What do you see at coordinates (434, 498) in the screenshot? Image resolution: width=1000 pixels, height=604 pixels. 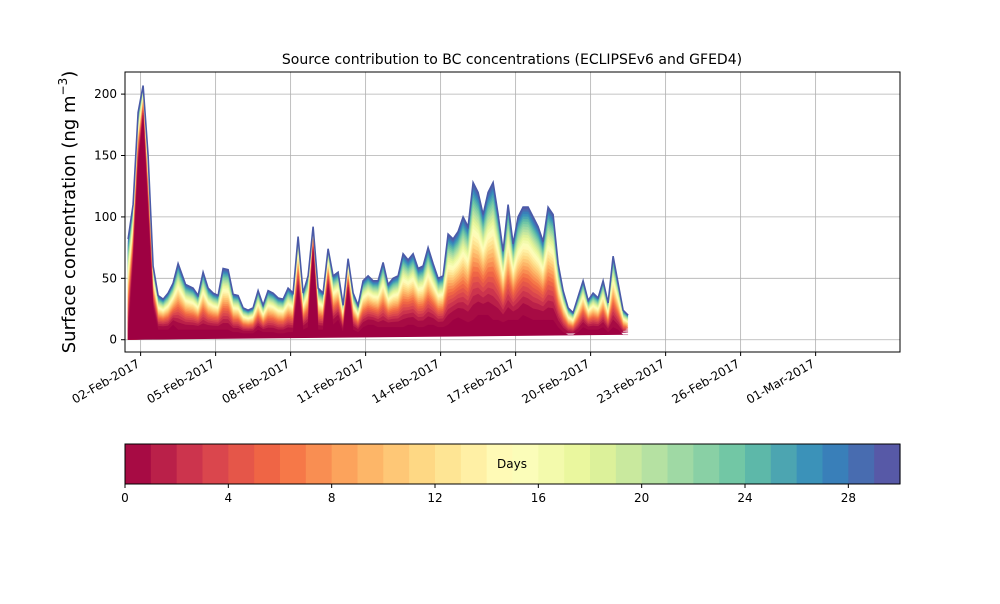 I see `colorbar-tick-label: 12` at bounding box center [434, 498].